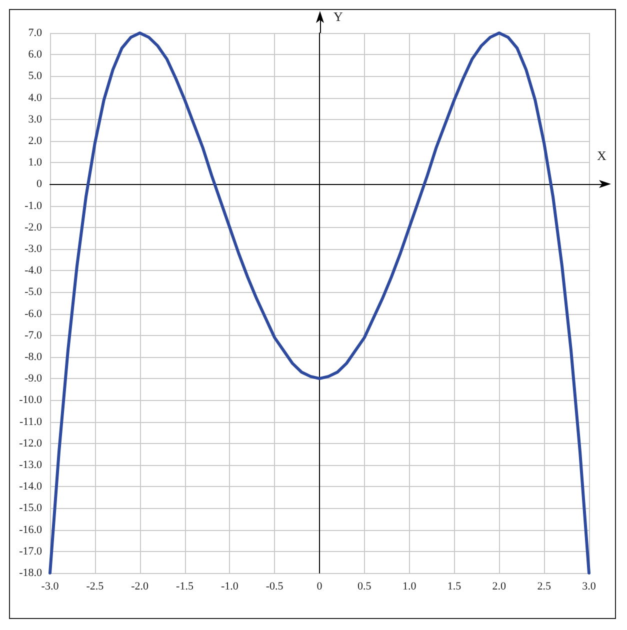 Image resolution: width=627 pixels, height=630 pixels. I want to click on x-tick-label: 3.0, so click(589, 586).